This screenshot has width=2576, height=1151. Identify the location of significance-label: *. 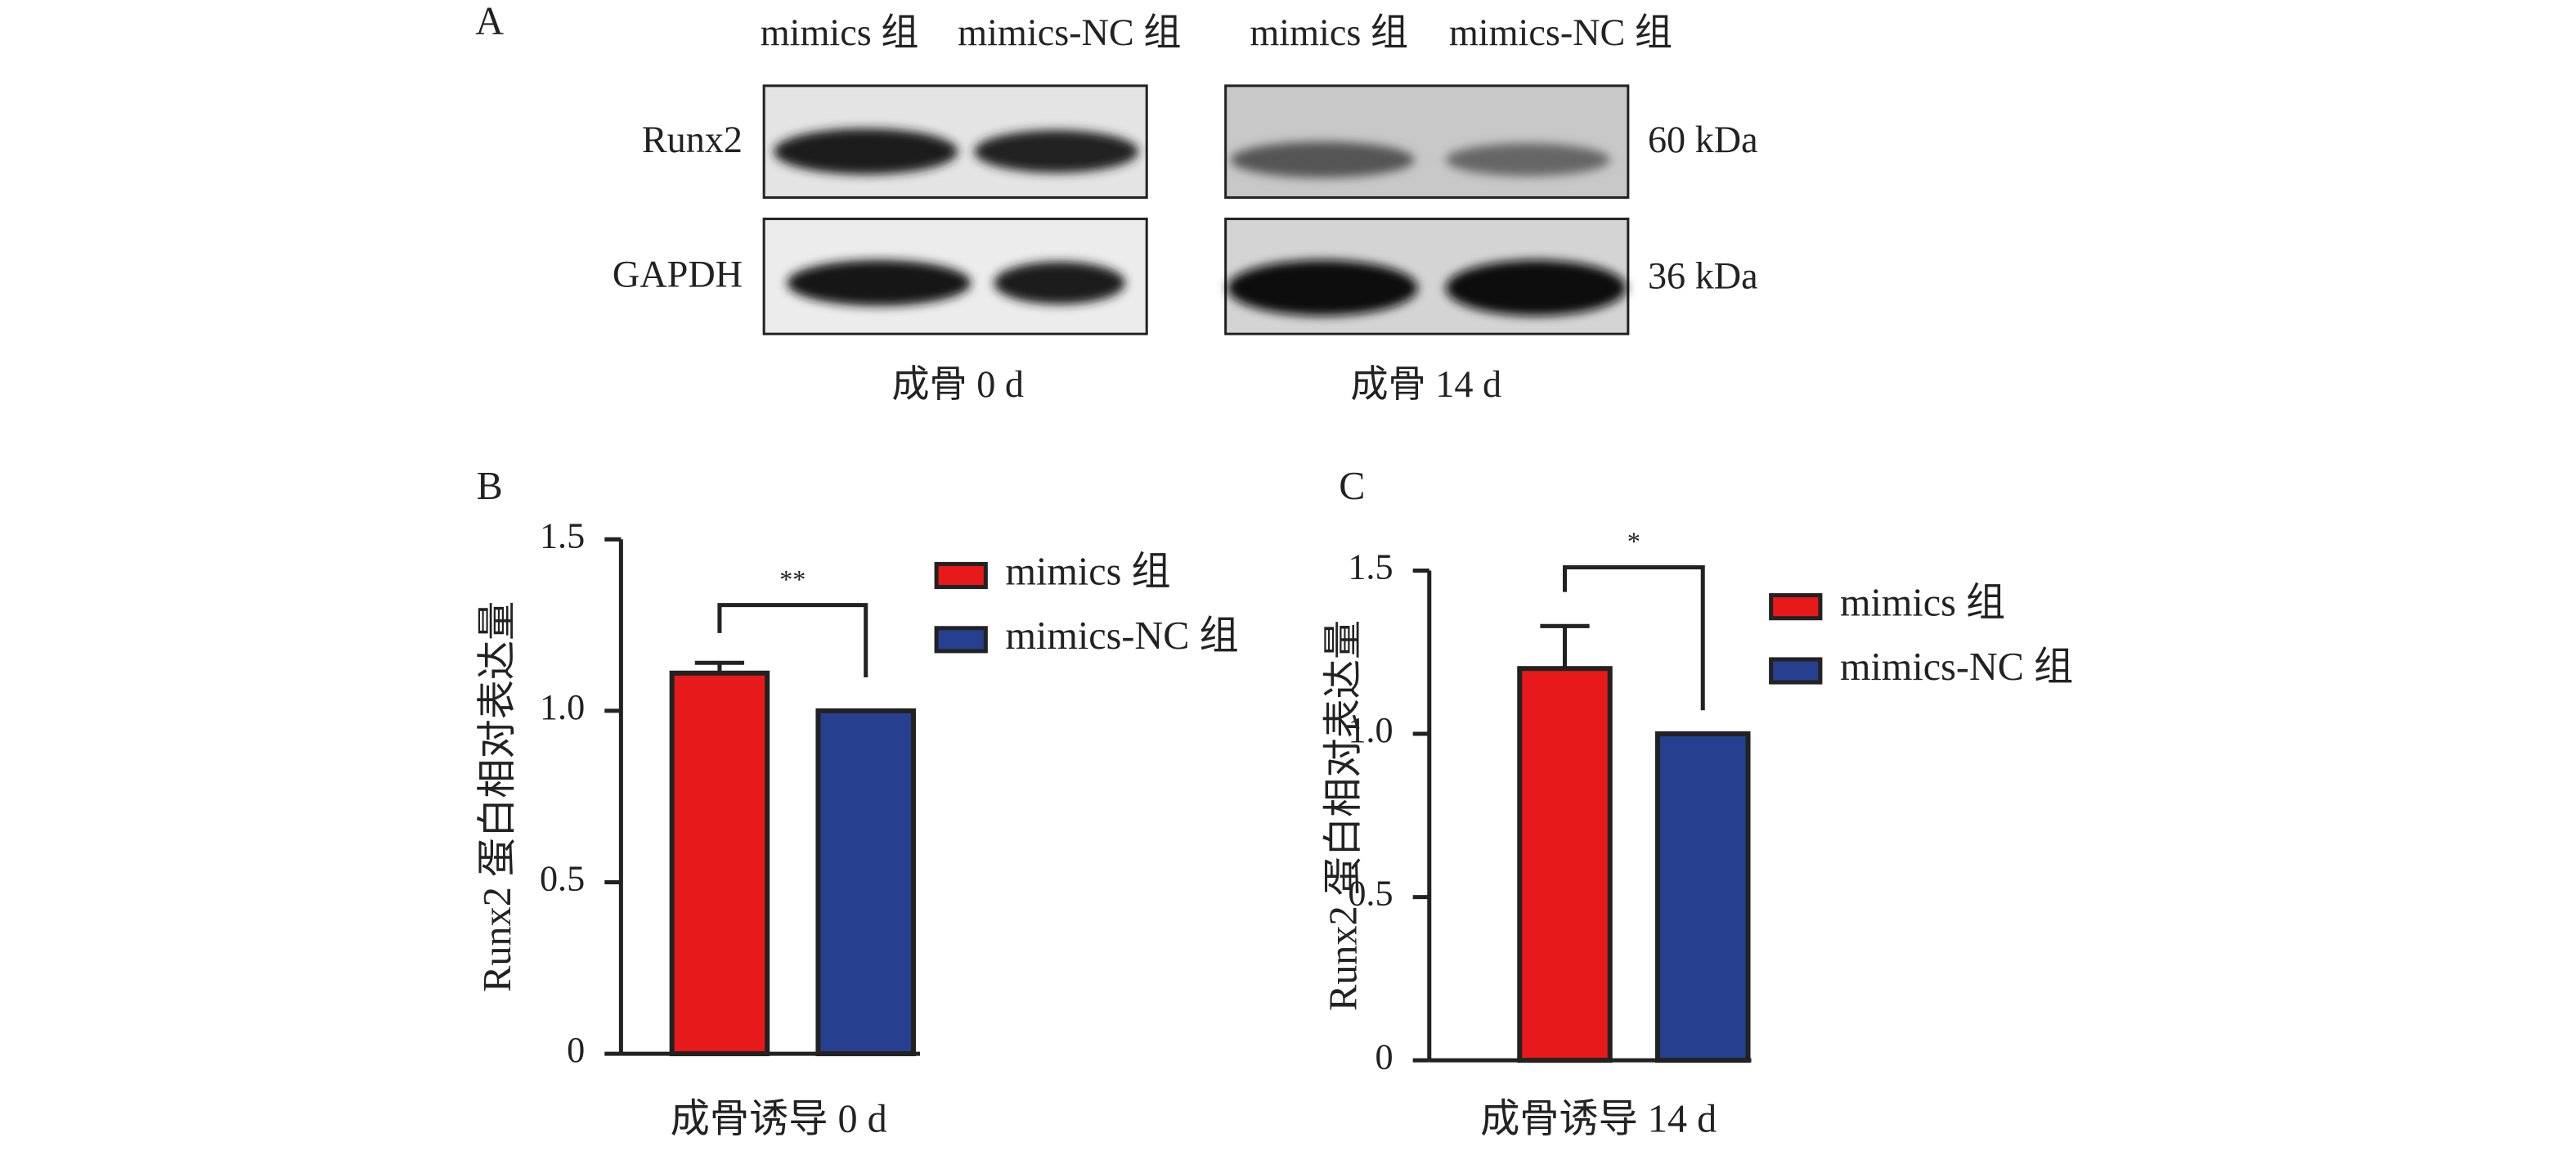
(1633, 541).